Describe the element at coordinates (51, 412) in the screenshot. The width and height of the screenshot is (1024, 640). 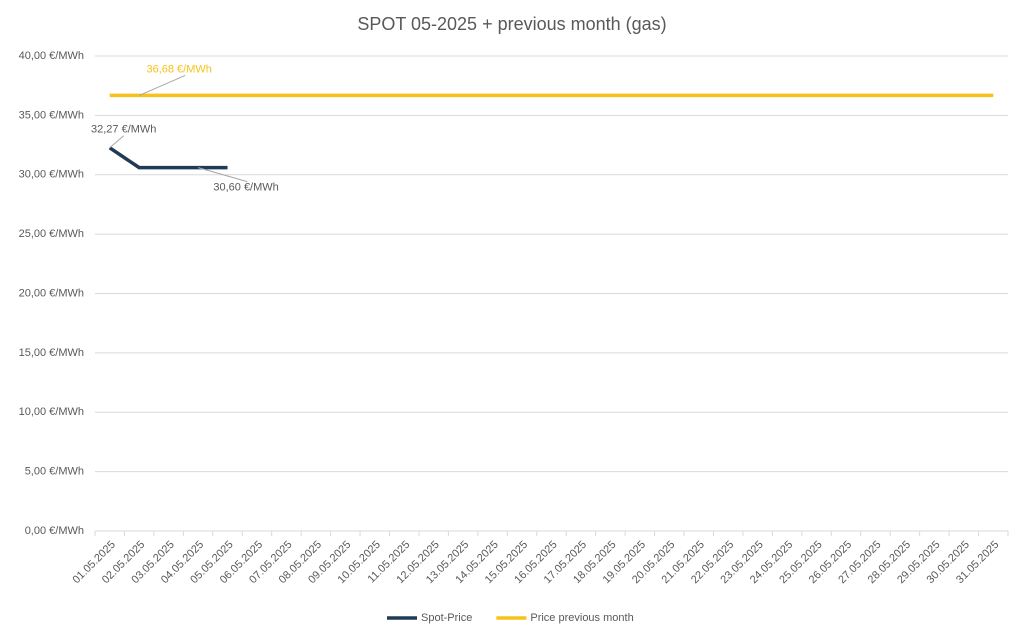
I see `y-tick-label: 10,00 €/MWh` at that location.